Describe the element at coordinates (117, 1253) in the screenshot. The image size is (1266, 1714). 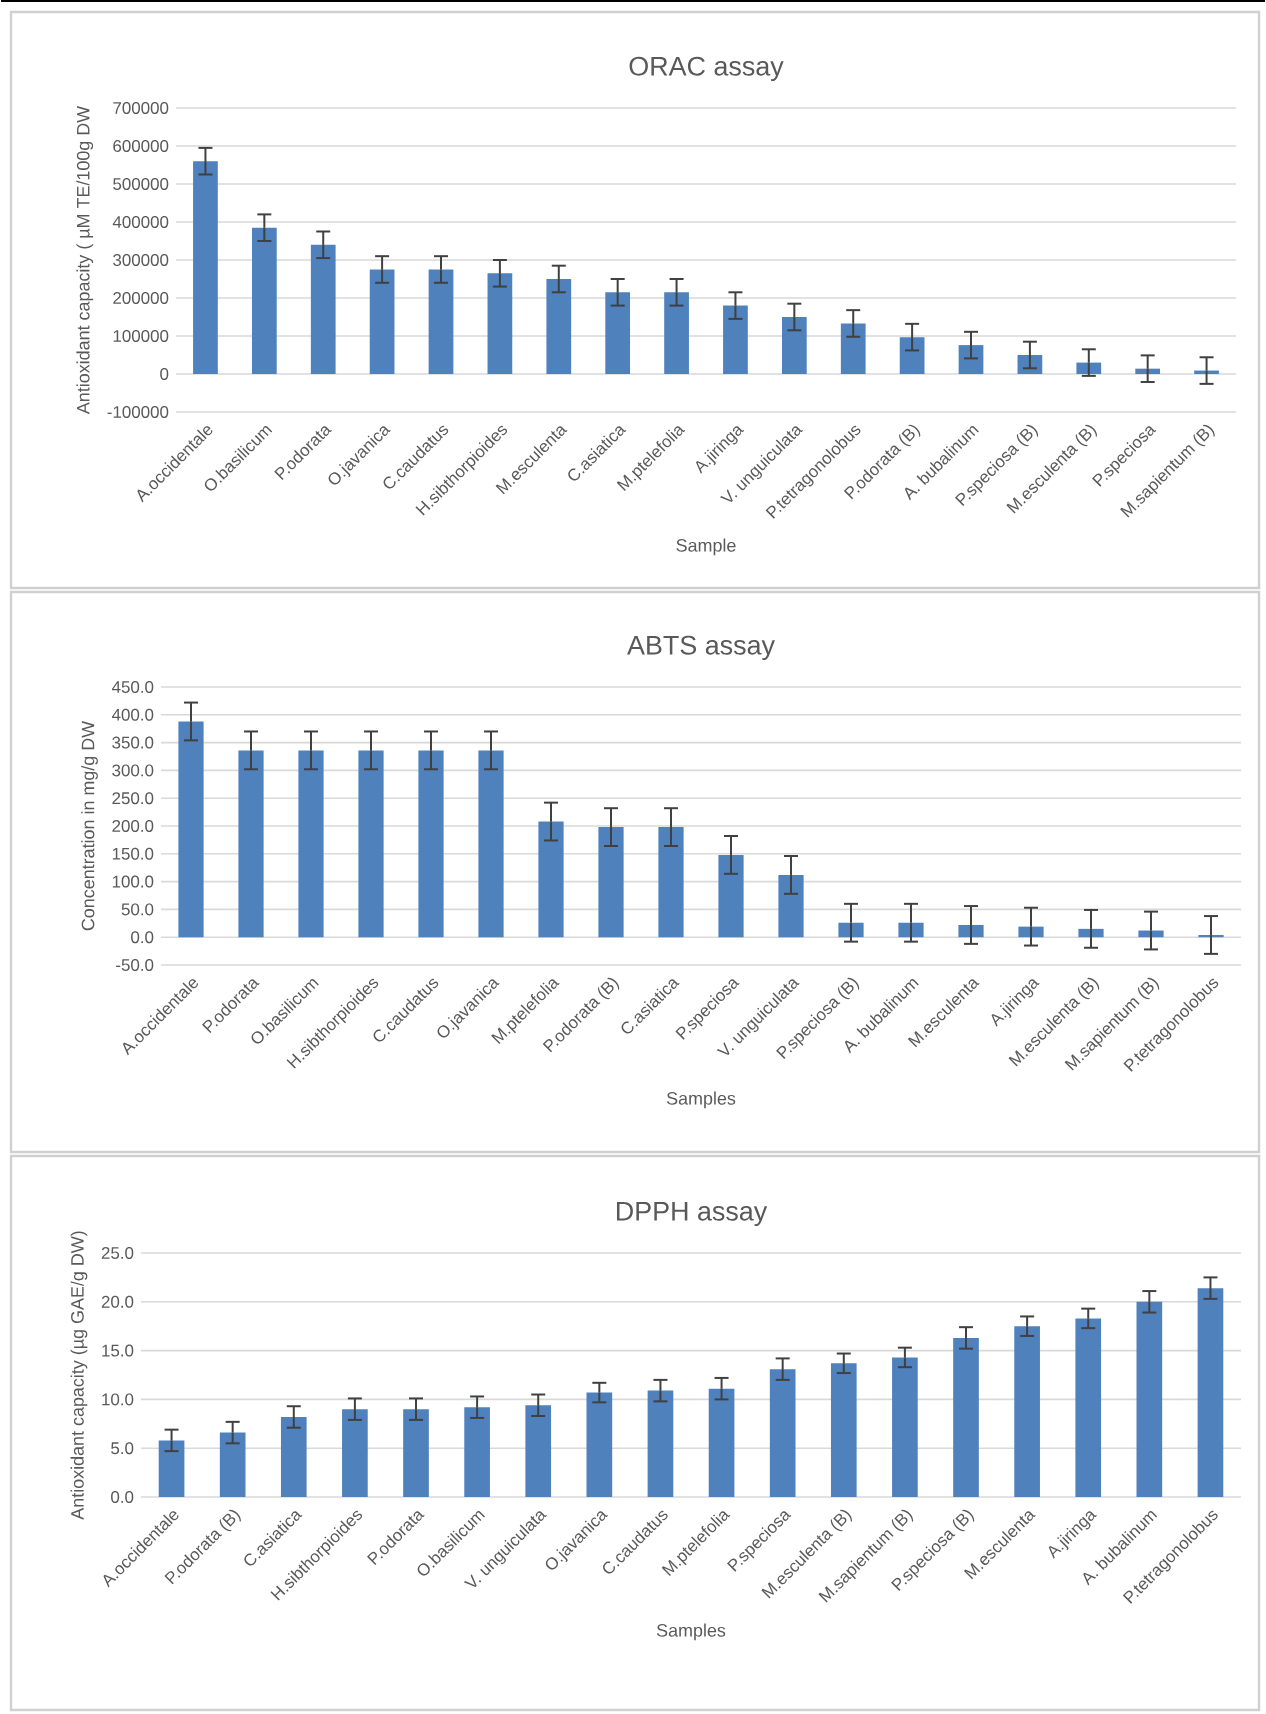
I see `y-tick-label: 25.0` at that location.